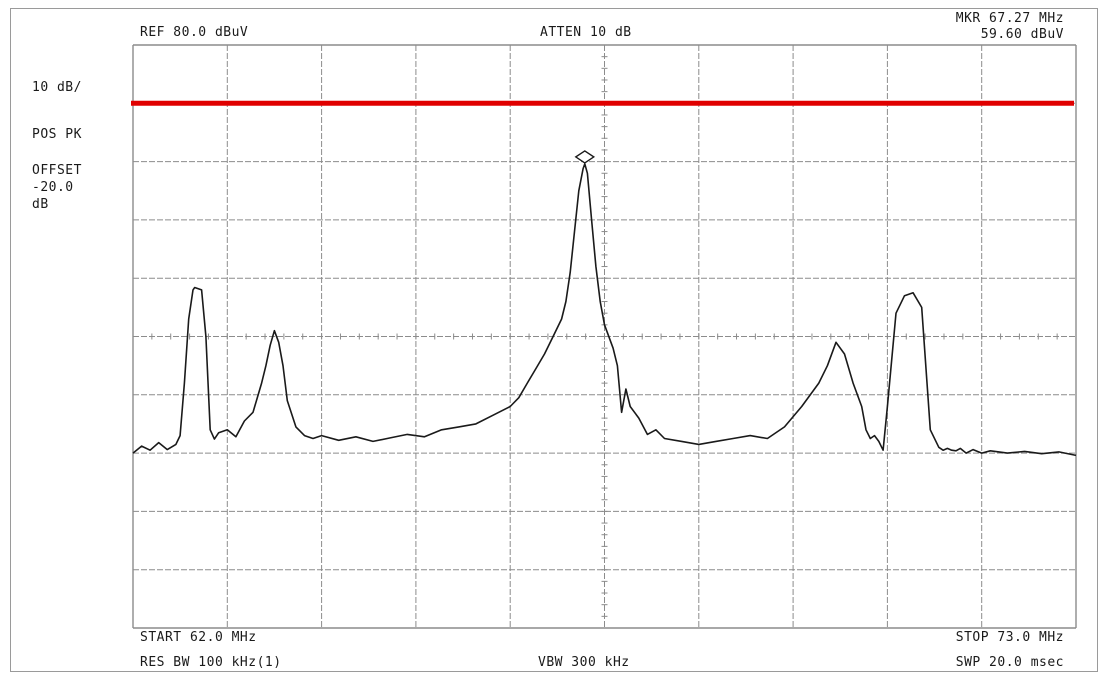  I want to click on offset-label: OFFSET, so click(57, 170).